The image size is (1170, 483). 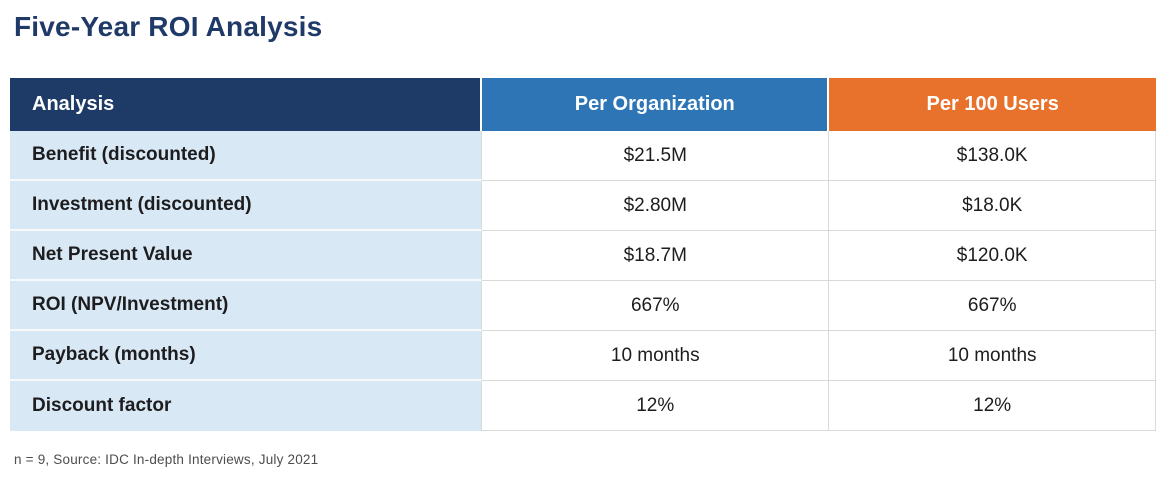 I want to click on row-label: Benefit (discounted), so click(x=246, y=156).